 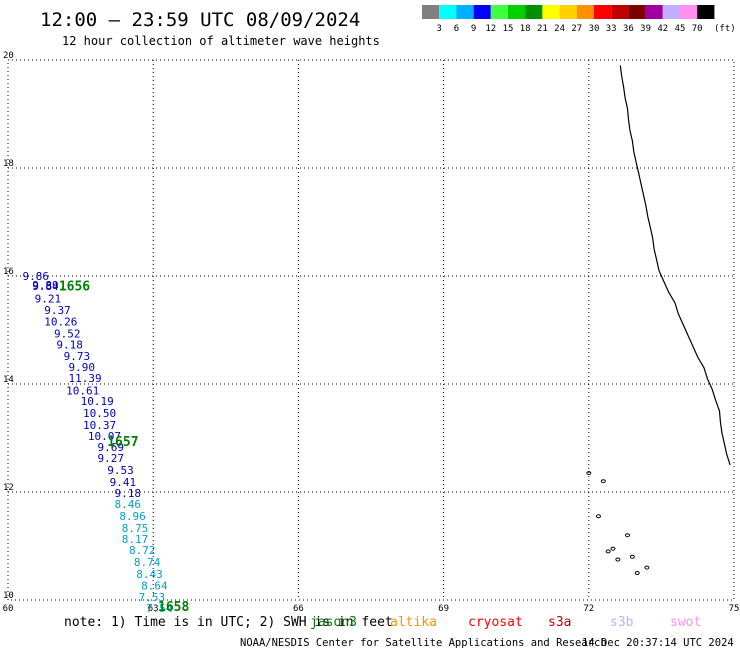 I want to click on legend-label: 30, so click(x=594, y=29).